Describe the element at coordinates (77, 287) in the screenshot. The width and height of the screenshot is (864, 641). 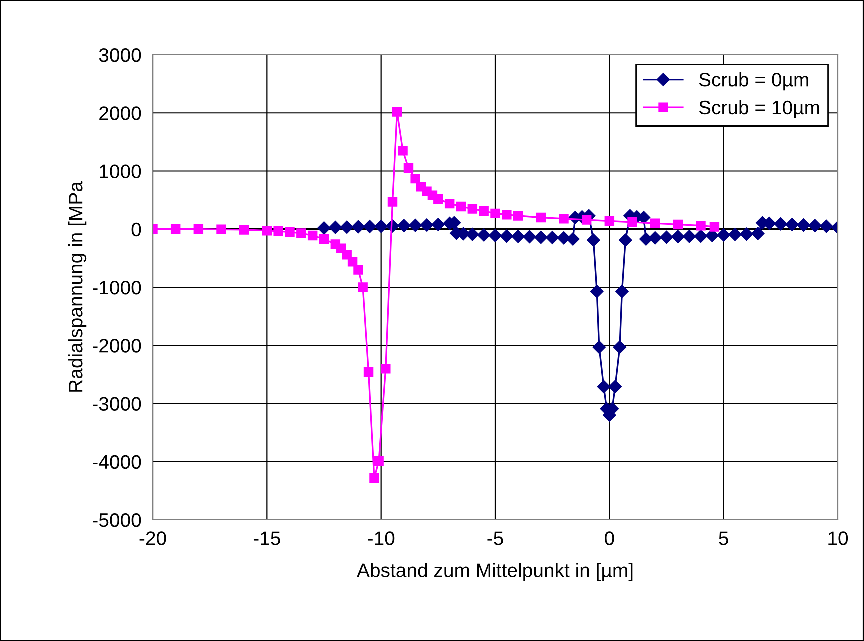
I see `y-axis-title: Radialspannung in [MPa` at that location.